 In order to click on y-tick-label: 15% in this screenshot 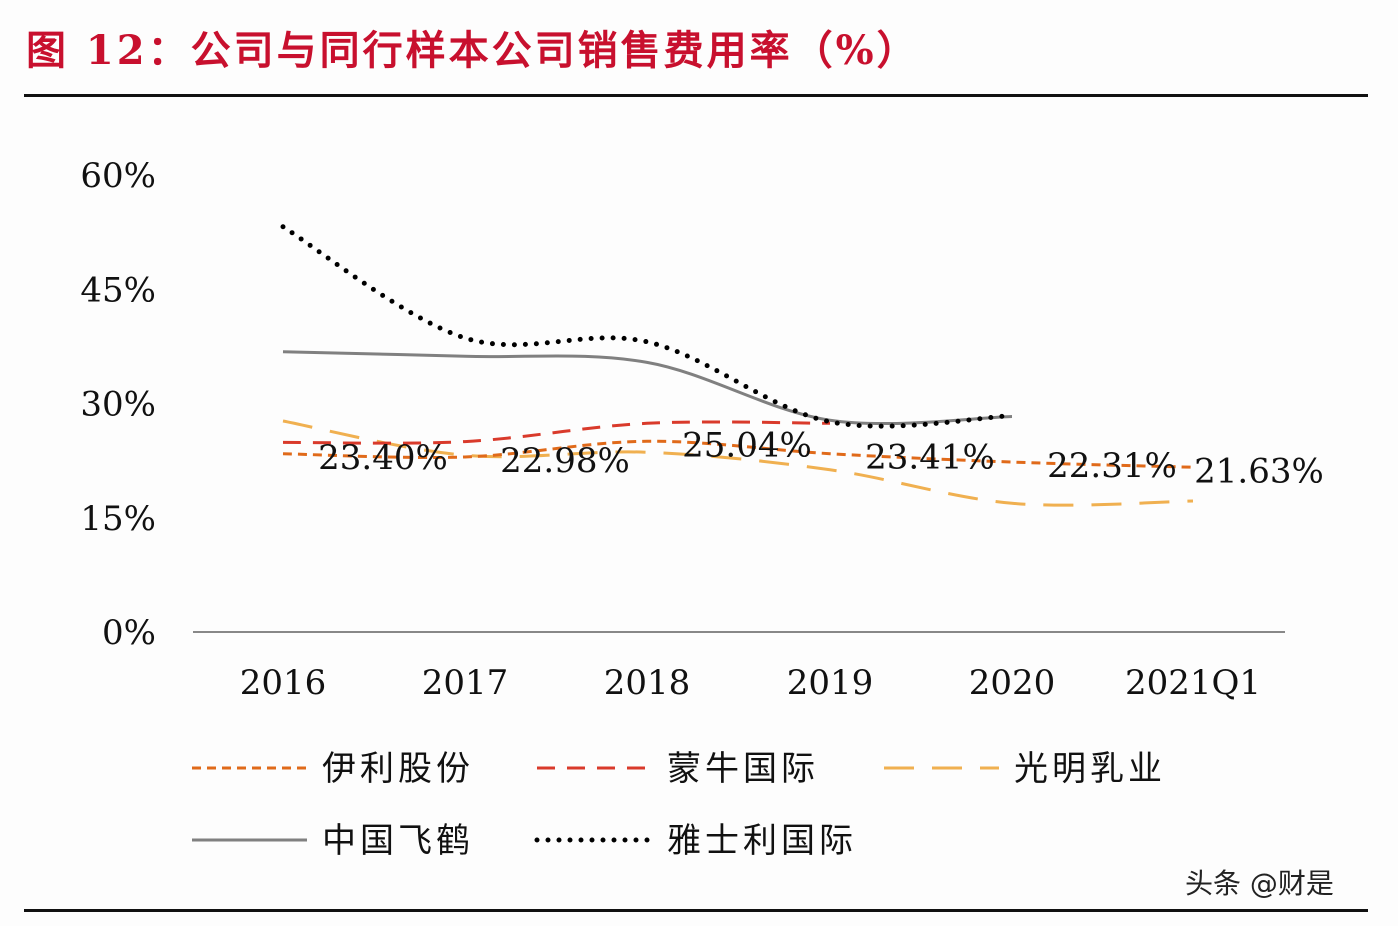, I will do `click(118, 519)`.